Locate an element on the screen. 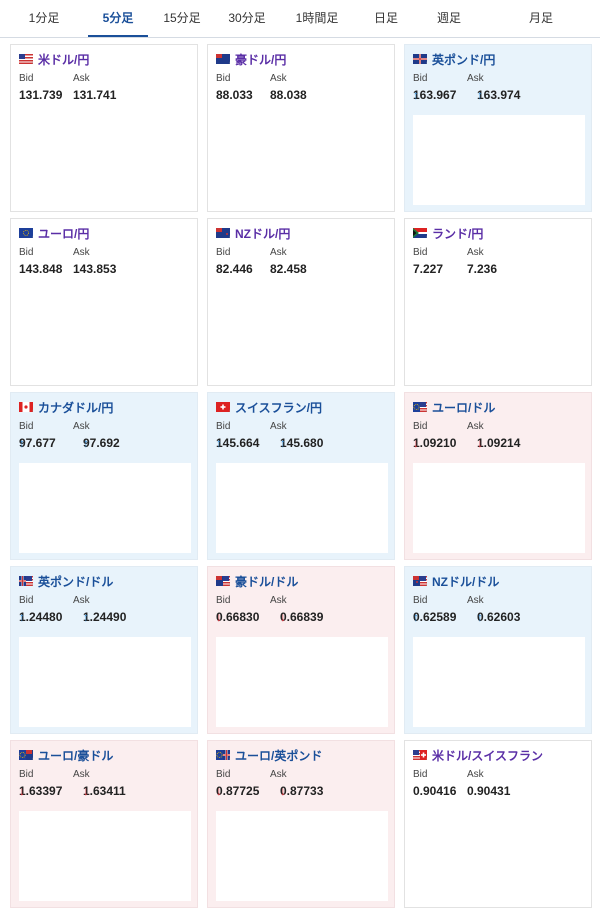  ask-price: 82.458 is located at coordinates (288, 269).